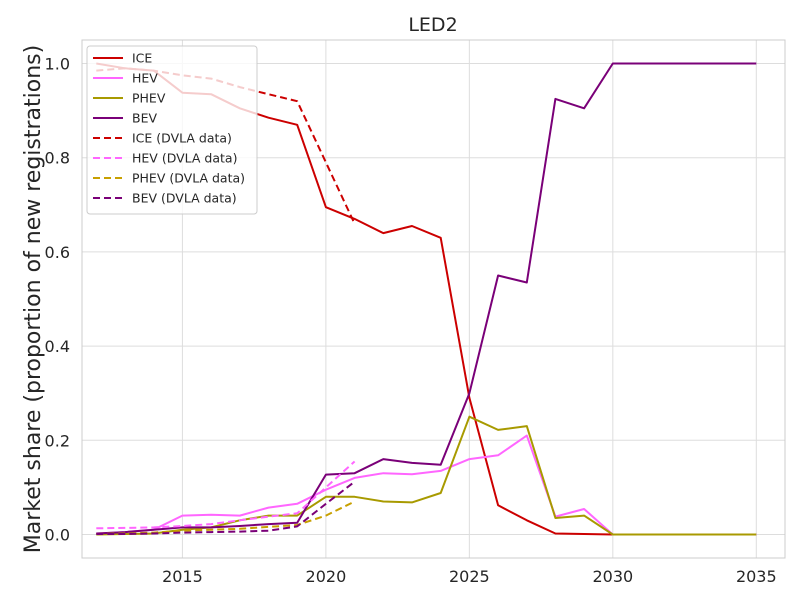 The image size is (800, 600). What do you see at coordinates (432, 25) in the screenshot?
I see `chart-title: LED2` at bounding box center [432, 25].